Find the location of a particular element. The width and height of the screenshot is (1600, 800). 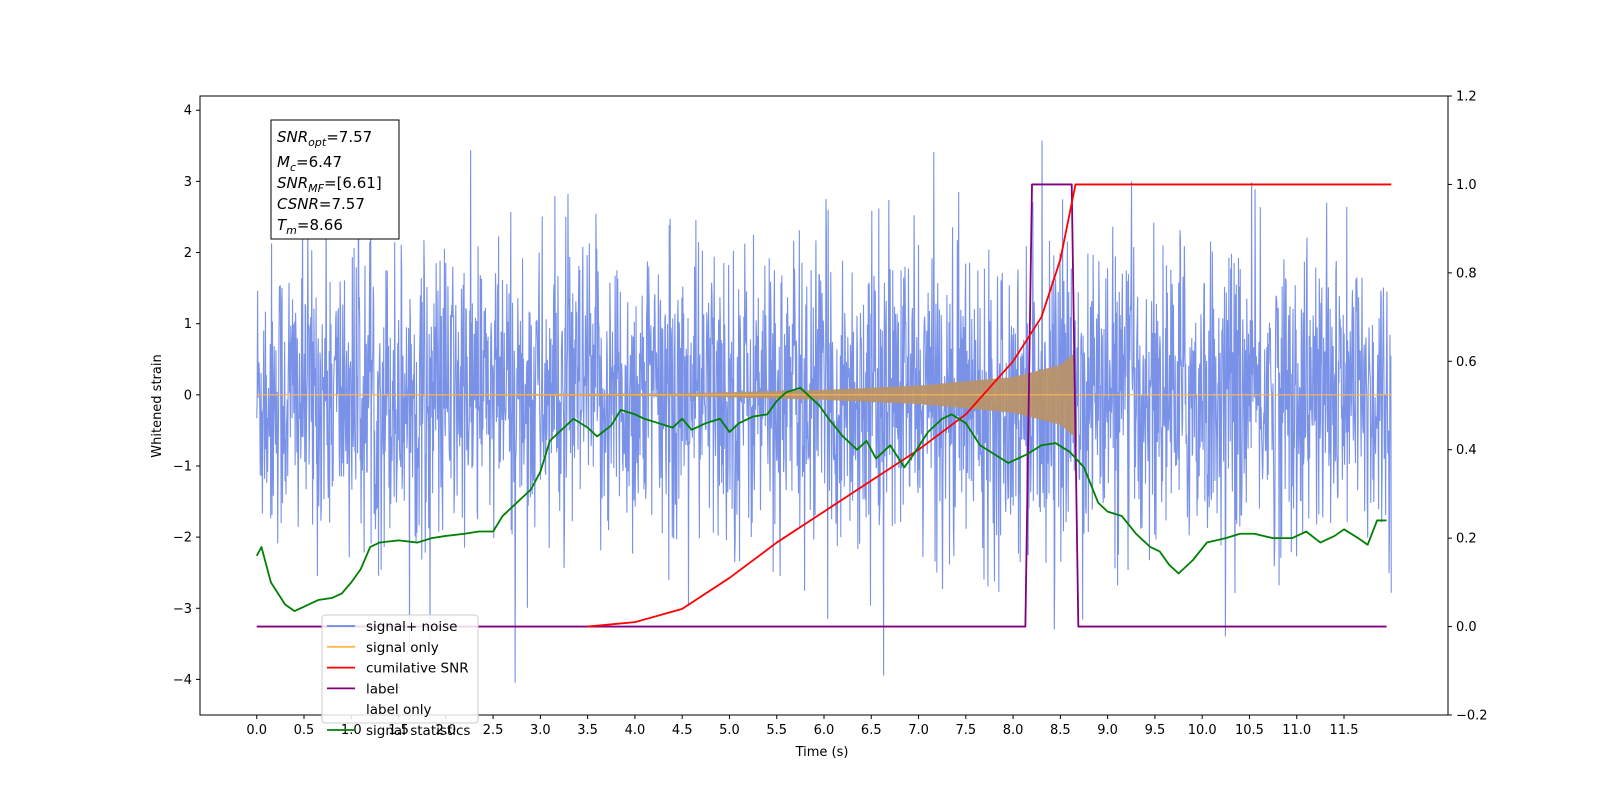

x-tick-label: 9.5 is located at coordinates (1155, 730).